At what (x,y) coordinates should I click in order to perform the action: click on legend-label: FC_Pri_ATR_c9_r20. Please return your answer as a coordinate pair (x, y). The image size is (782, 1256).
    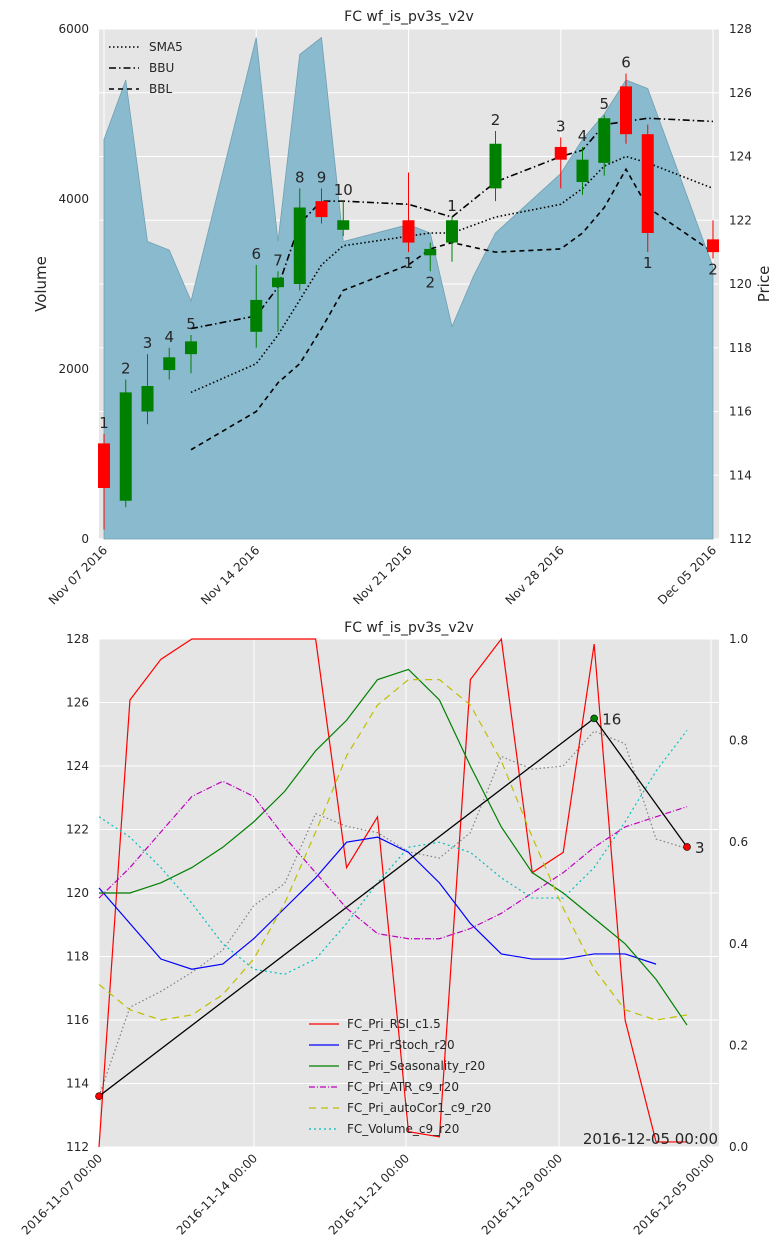
    Looking at the image, I should click on (403, 1087).